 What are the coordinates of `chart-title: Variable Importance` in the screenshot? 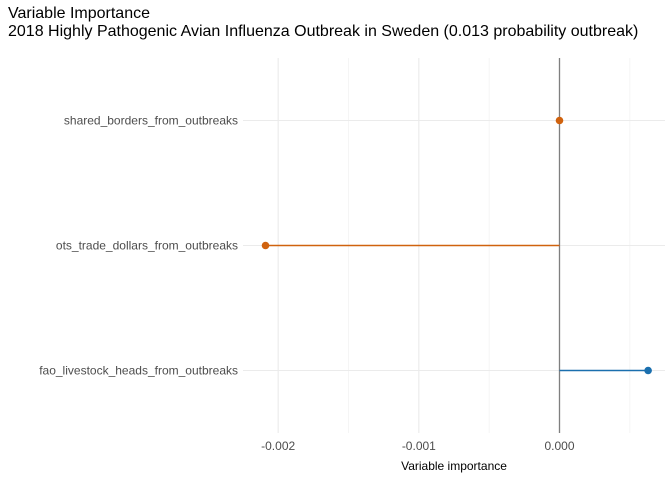 It's located at (79, 13).